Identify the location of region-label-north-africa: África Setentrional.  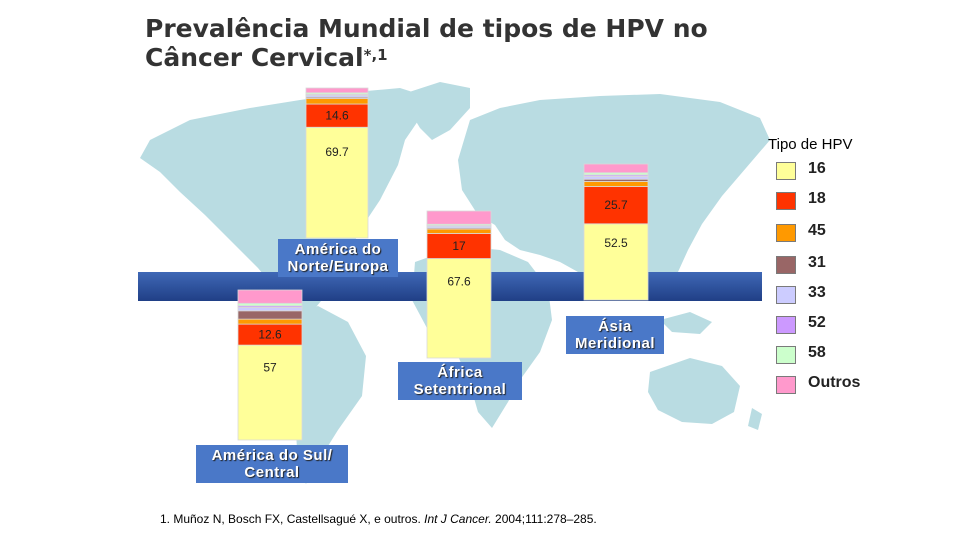
(460, 381).